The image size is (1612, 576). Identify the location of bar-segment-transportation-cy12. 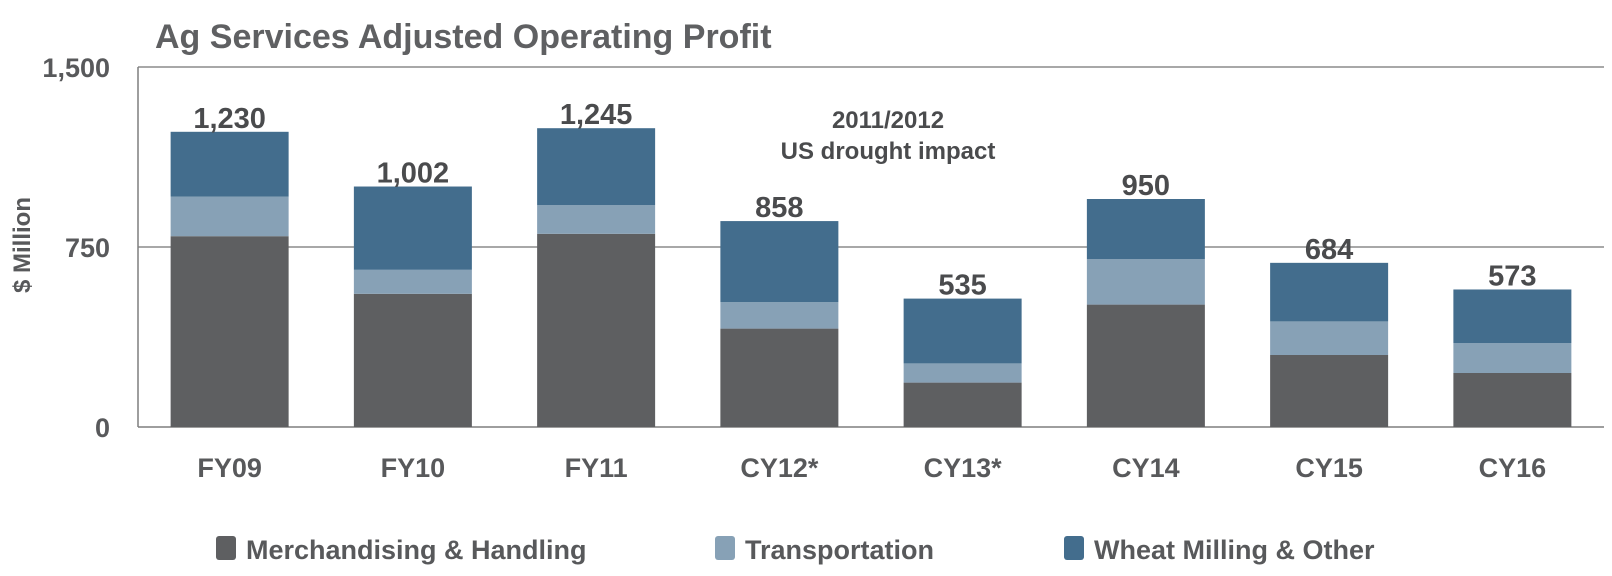
(779, 315).